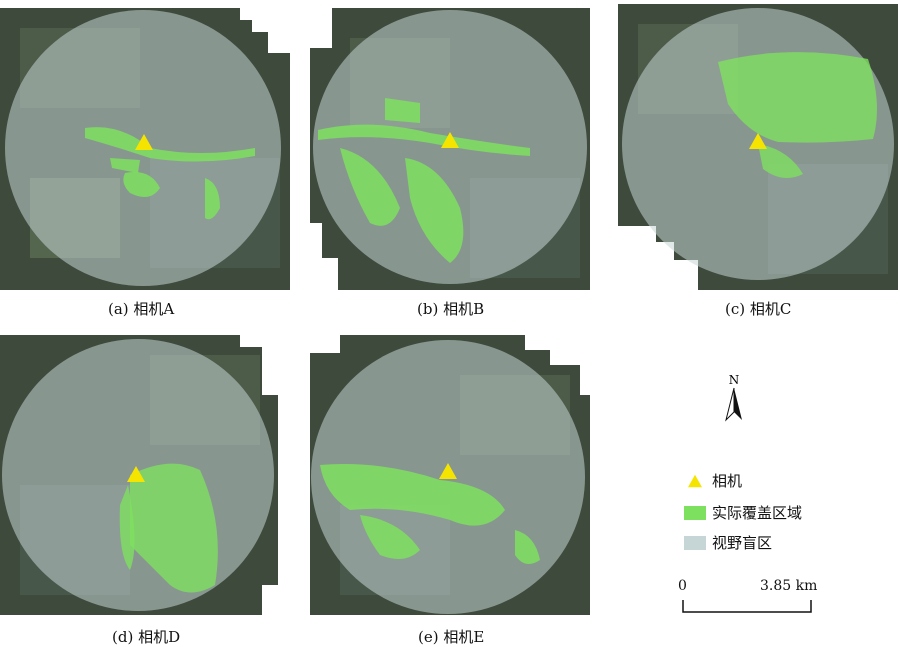  What do you see at coordinates (695, 480) in the screenshot?
I see `triangle-icon` at bounding box center [695, 480].